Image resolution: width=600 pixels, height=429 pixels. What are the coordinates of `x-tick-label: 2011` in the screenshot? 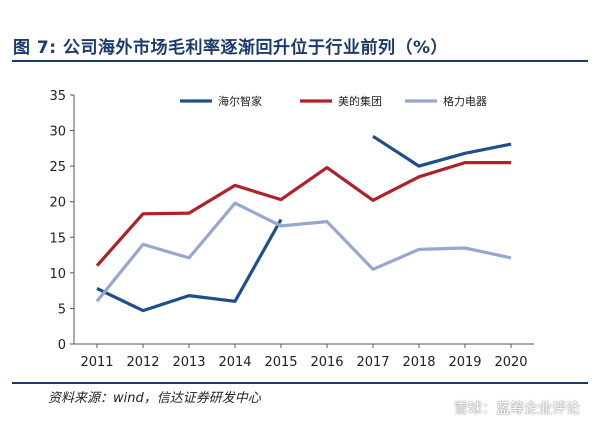 It's located at (96, 362).